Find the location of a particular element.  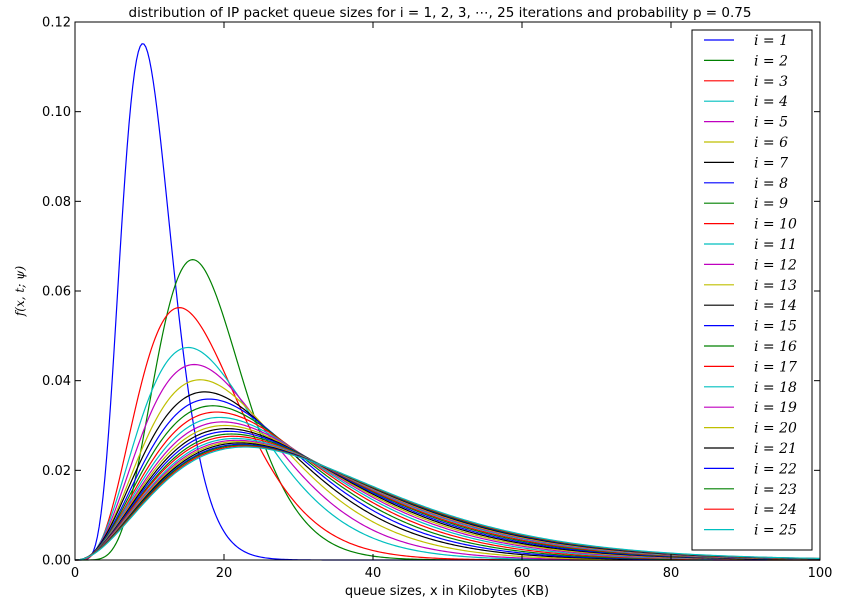

legend-label-6: i = 6 is located at coordinates (771, 143).